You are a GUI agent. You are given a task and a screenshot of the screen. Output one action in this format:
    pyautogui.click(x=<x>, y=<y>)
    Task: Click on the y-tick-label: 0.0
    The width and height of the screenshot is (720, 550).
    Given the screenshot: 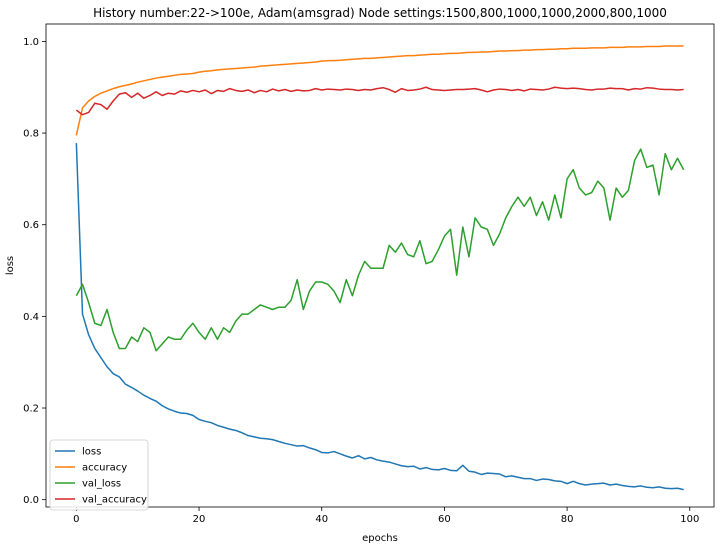 What is the action you would take?
    pyautogui.click(x=31, y=500)
    